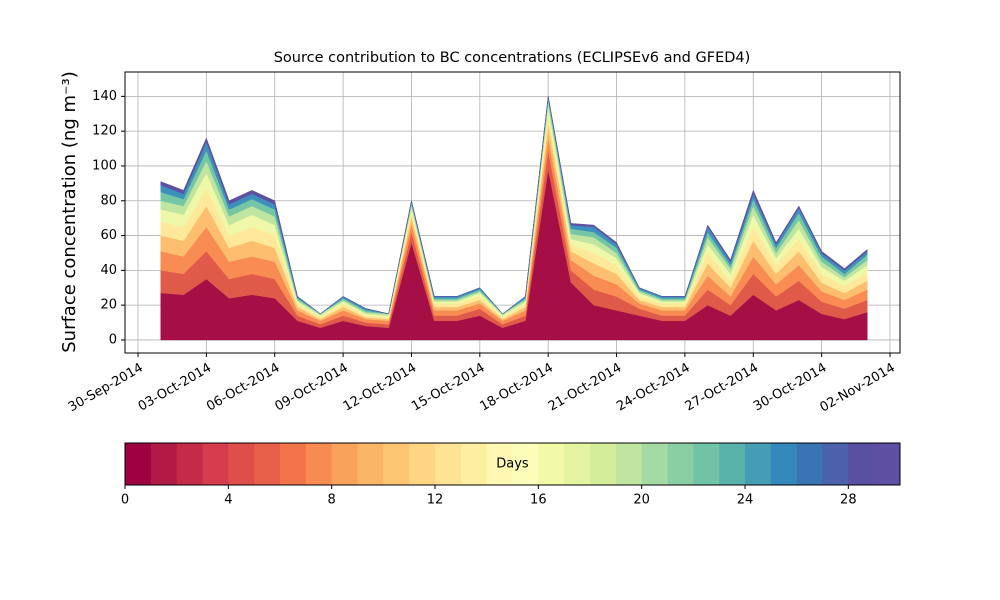 Image resolution: width=1000 pixels, height=600 pixels. What do you see at coordinates (69, 212) in the screenshot?
I see `y-axis-label: Surface concentration (ng m⁻³)` at bounding box center [69, 212].